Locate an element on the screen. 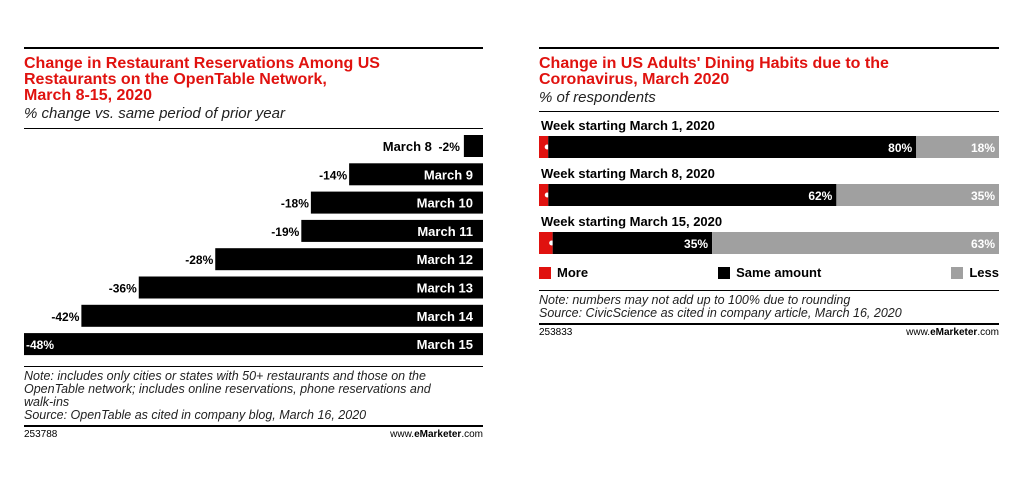  value-label: -19% is located at coordinates (285, 232).